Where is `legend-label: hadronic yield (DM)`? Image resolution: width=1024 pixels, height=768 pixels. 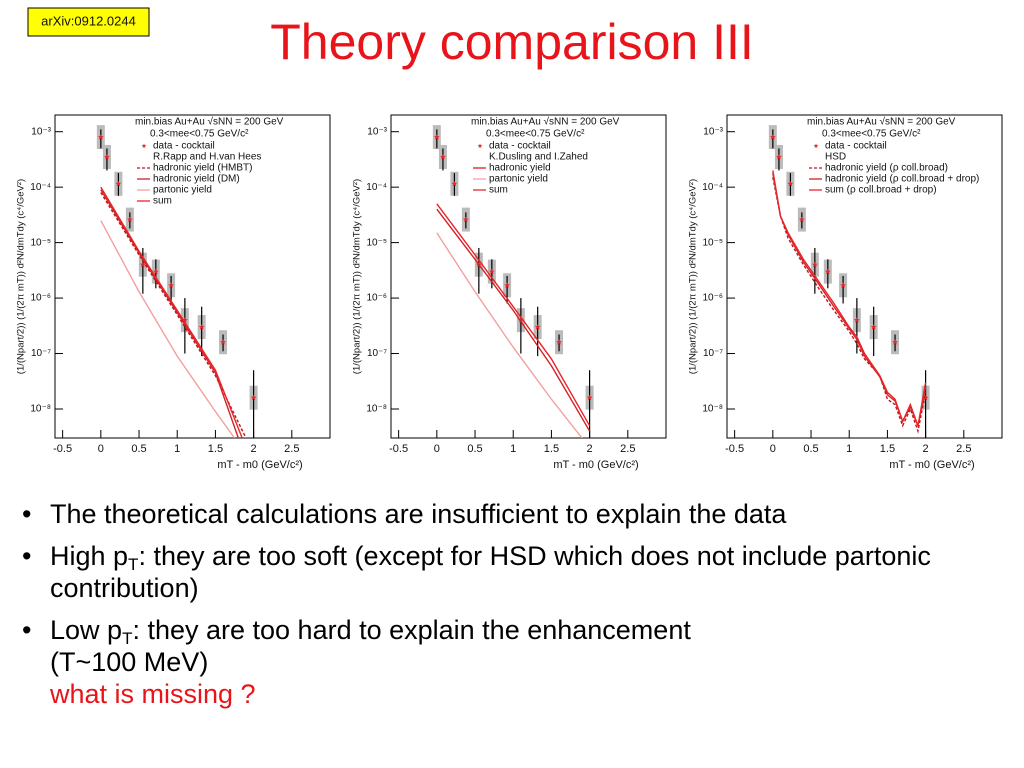 legend-label: hadronic yield (DM) is located at coordinates (196, 179).